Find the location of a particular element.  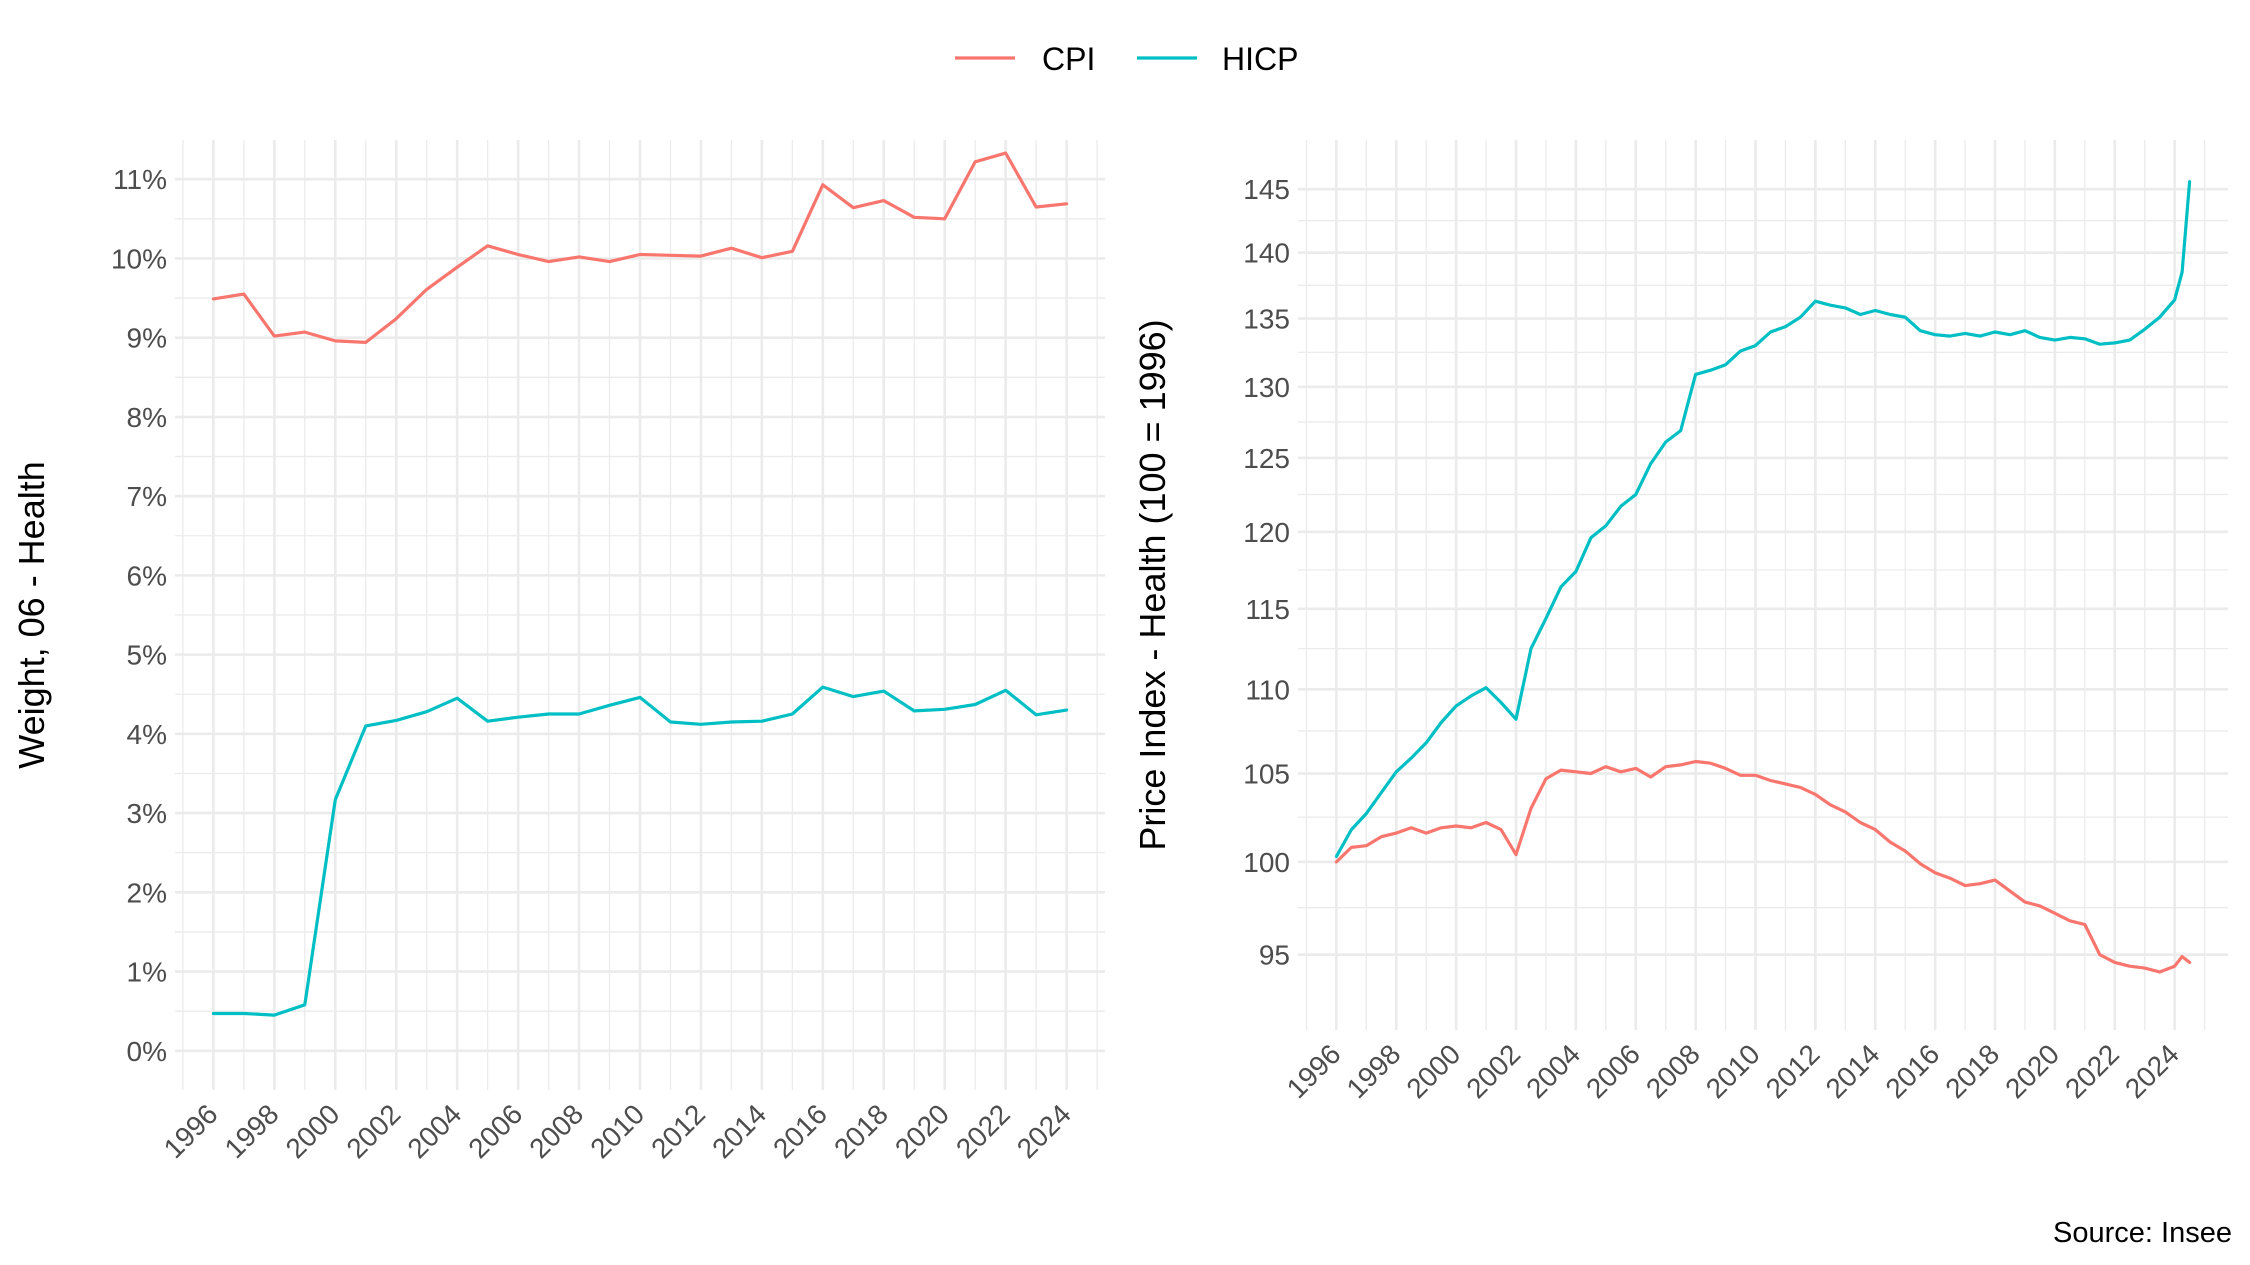

y-tick-label: 6% is located at coordinates (147, 575).